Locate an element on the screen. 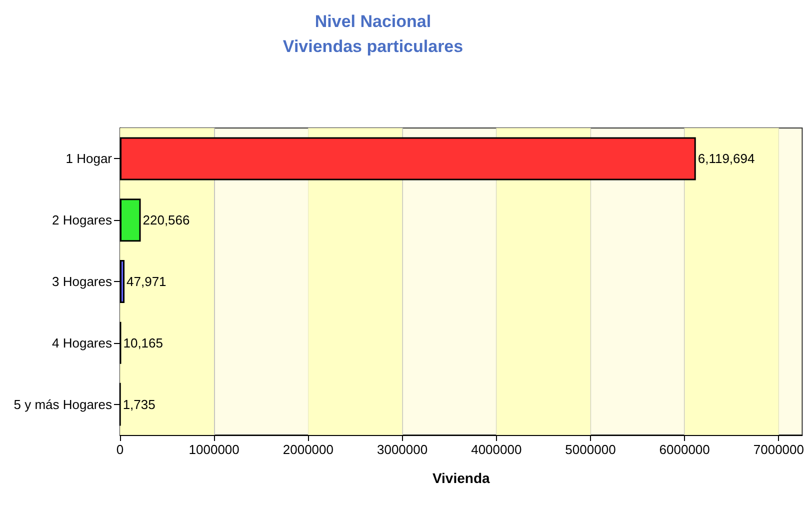  chart-title: Nivel Nacional is located at coordinates (373, 21).